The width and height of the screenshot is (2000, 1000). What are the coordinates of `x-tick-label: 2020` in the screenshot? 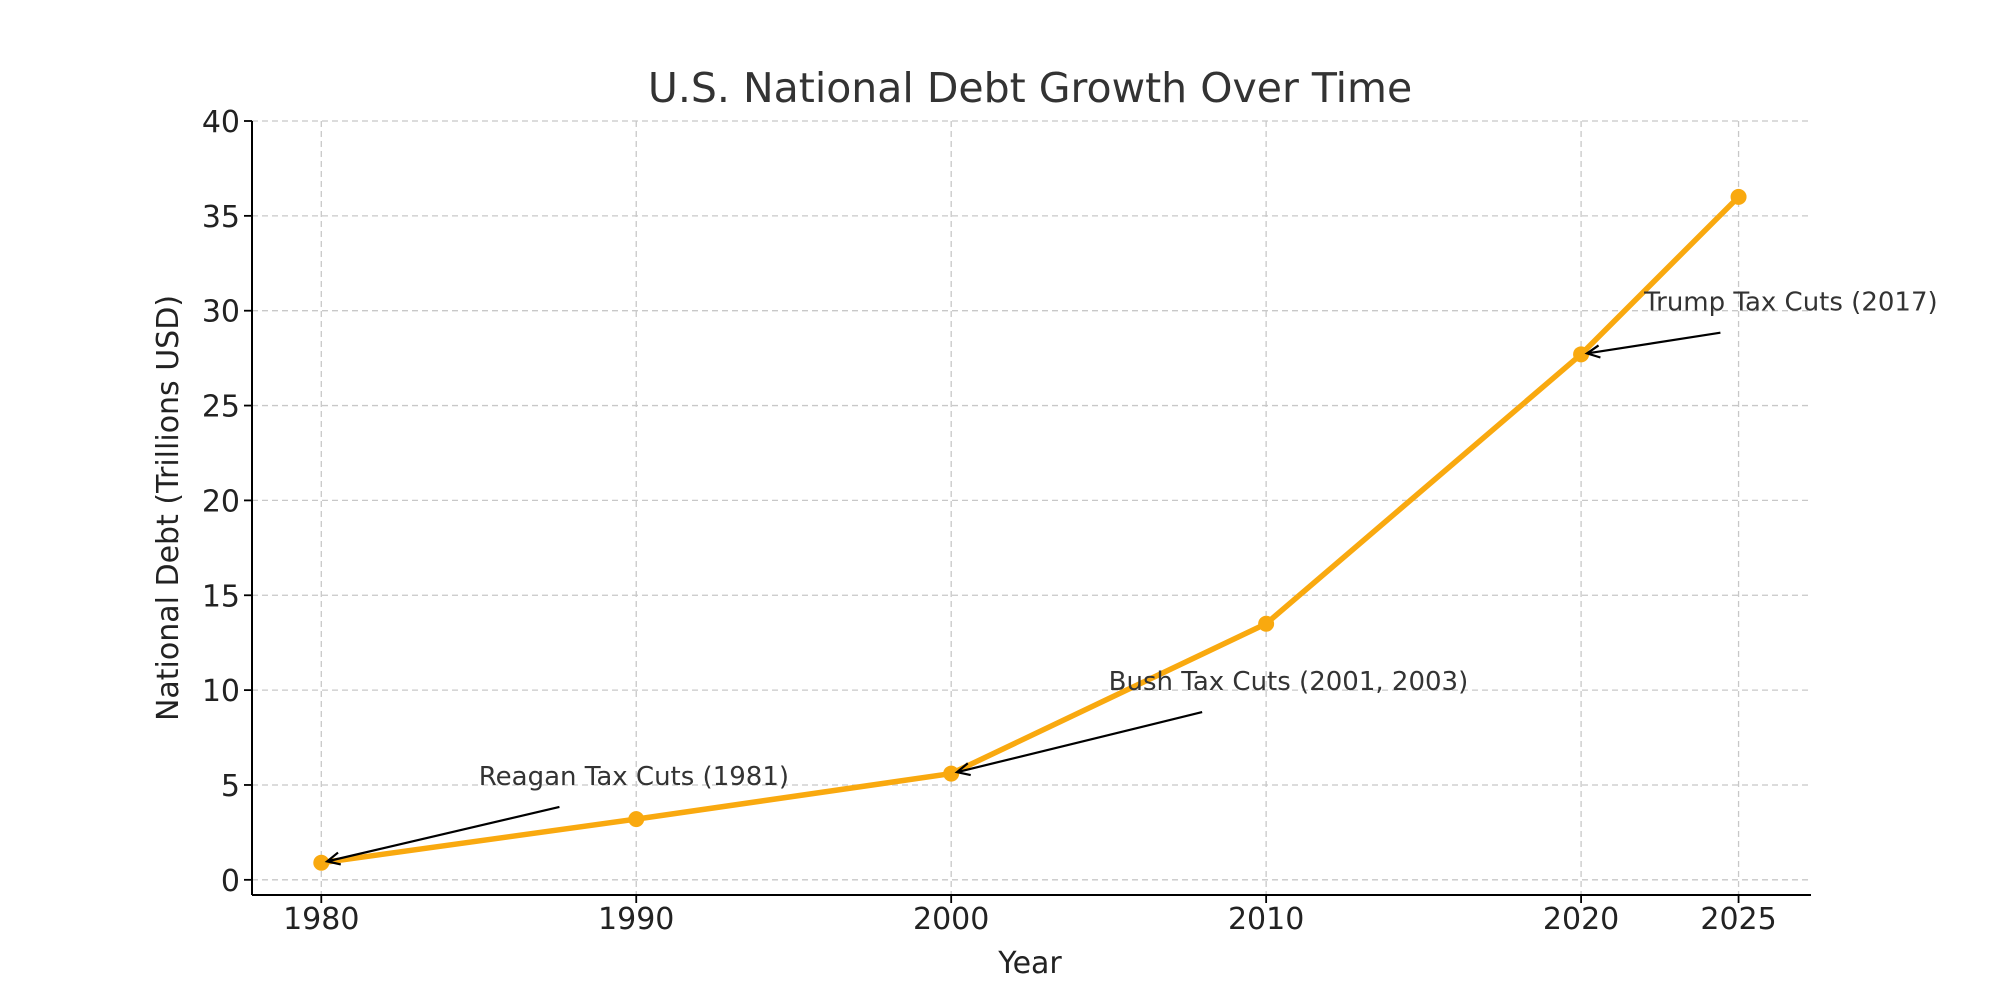 It's located at (1581, 919).